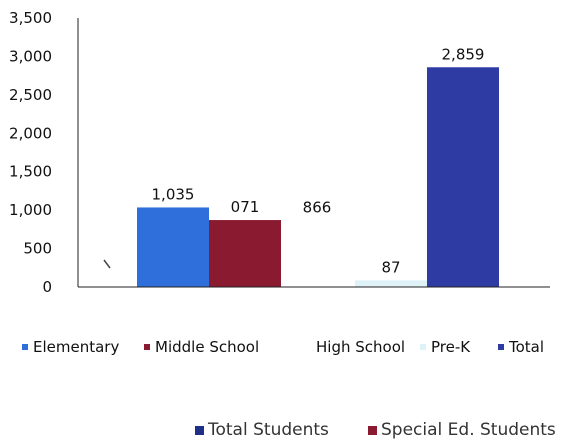 This screenshot has width=566, height=441. I want to click on legend-item: Middle School, so click(201, 347).